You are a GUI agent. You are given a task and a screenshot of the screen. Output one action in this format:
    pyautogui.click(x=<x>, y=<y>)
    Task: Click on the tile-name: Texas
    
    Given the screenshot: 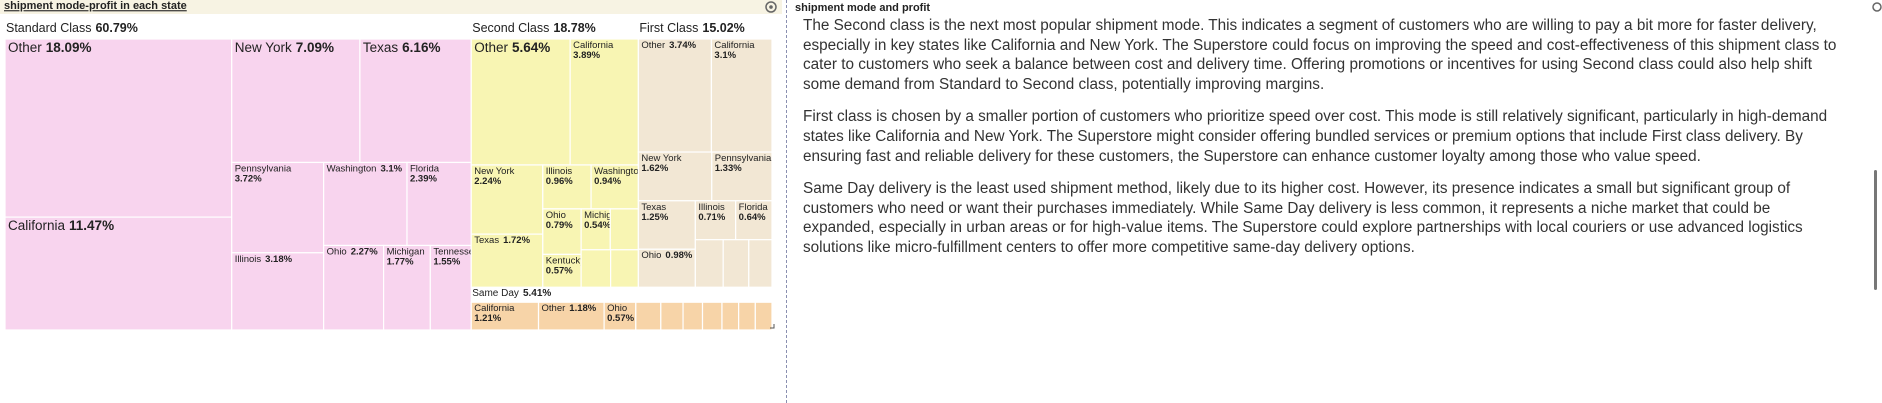 What is the action you would take?
    pyautogui.click(x=381, y=47)
    